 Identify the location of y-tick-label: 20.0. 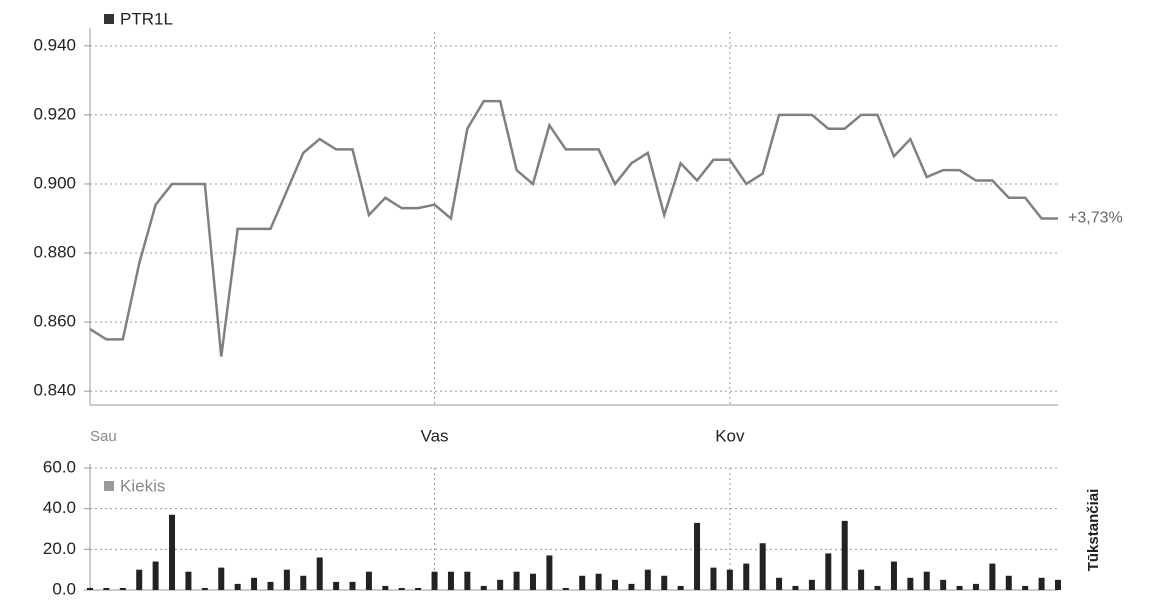
(59, 548).